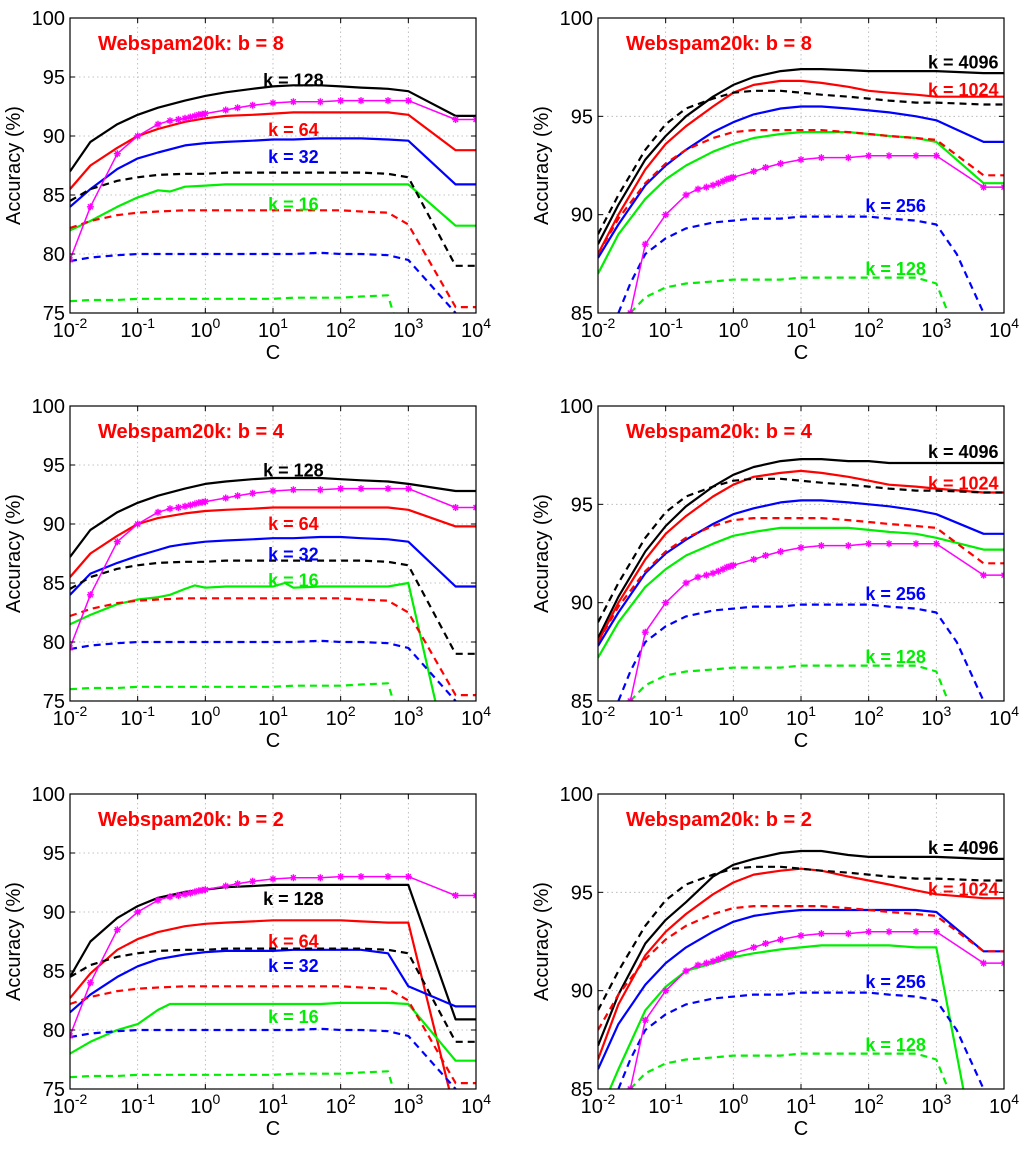 The width and height of the screenshot is (1024, 1154). I want to click on series-annotation-label: k = 256, so click(895, 594).